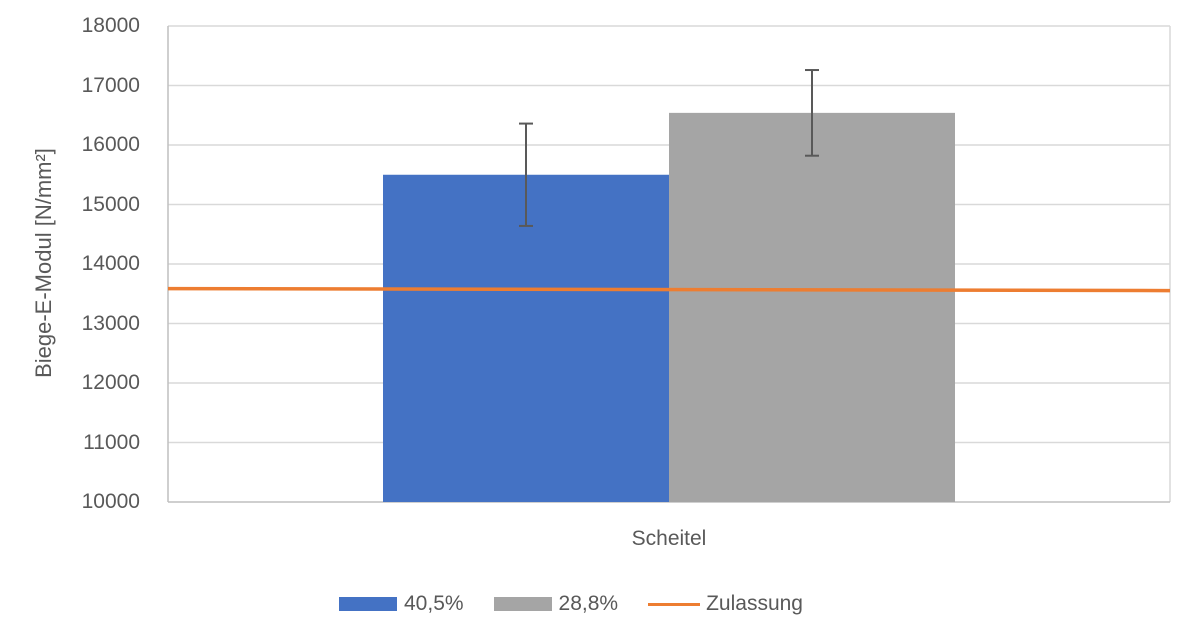  I want to click on reference-lines, so click(669, 289).